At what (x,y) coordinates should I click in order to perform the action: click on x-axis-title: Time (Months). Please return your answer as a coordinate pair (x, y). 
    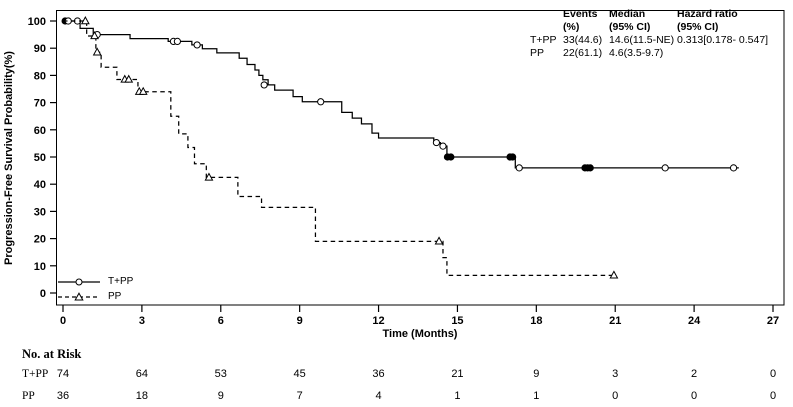
    Looking at the image, I should click on (420, 334).